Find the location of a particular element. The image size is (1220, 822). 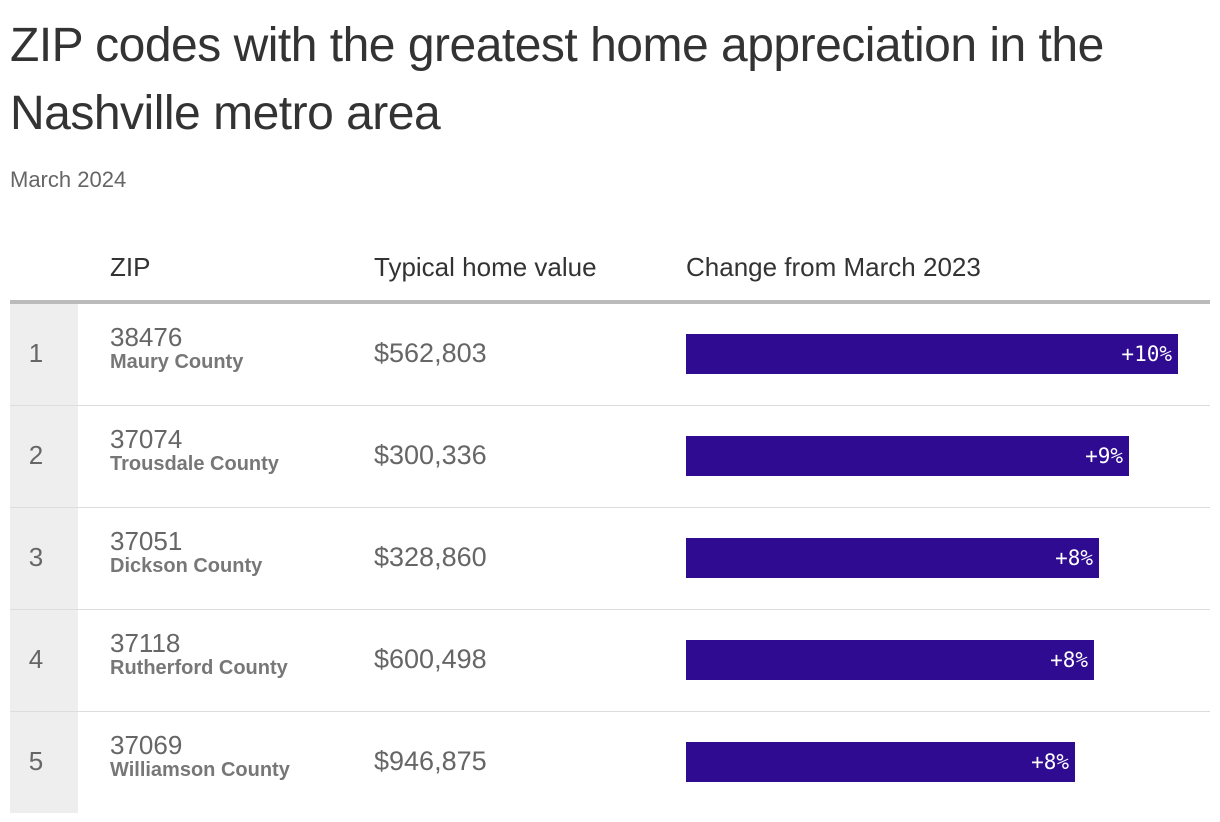

county-name: Maury County is located at coordinates (177, 362).